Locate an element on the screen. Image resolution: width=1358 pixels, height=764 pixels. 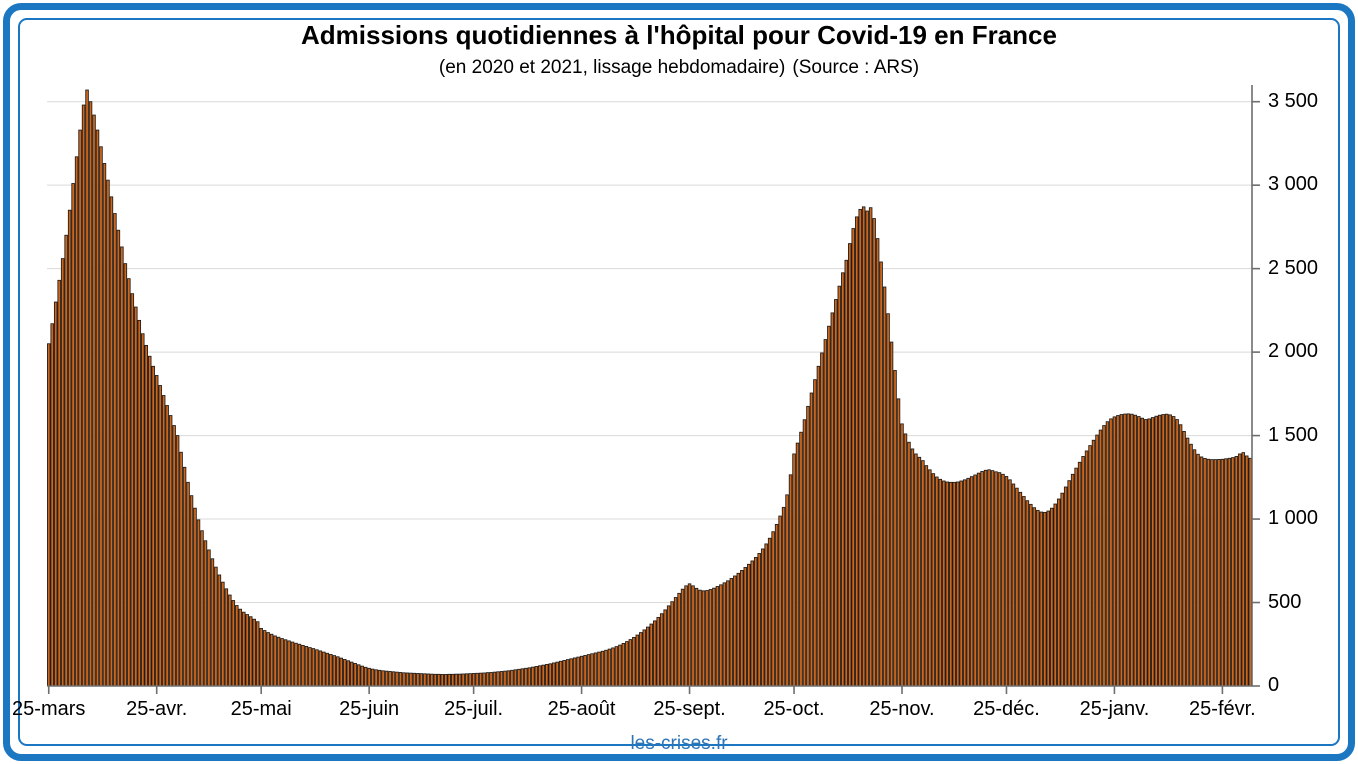
x-tick-label: 25-nov. is located at coordinates (902, 709).